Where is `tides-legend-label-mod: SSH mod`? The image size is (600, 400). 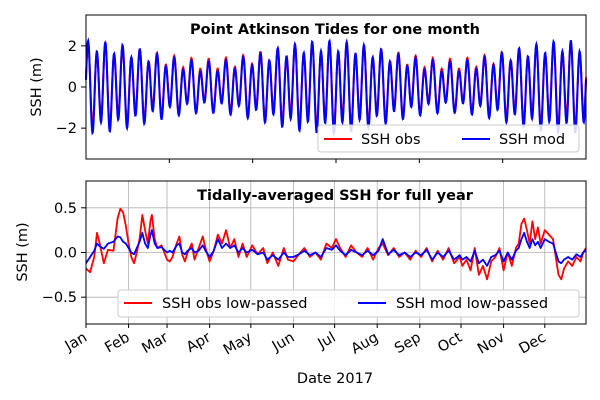
tides-legend-label-mod: SSH mod is located at coordinates (532, 140).